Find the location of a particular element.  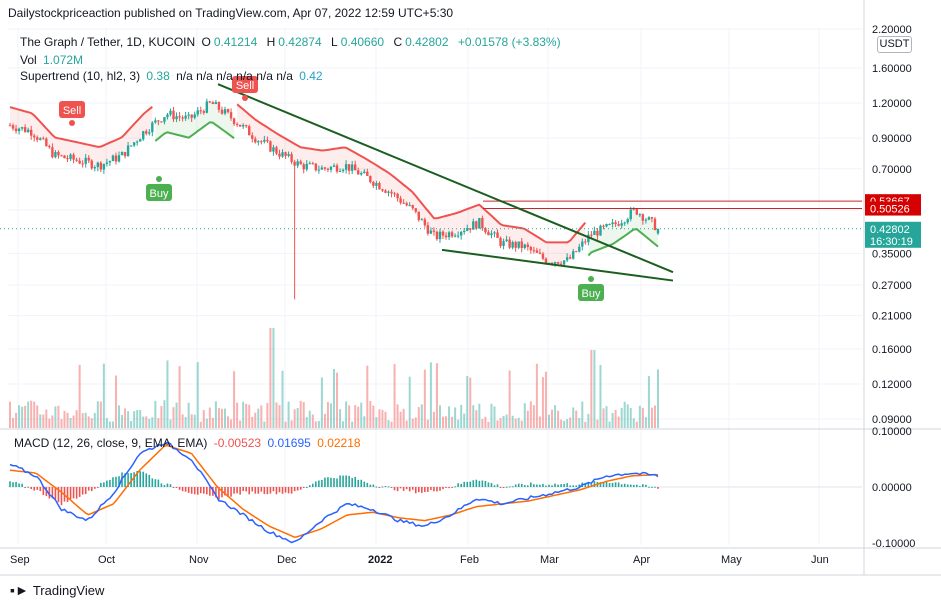

tradingview-logo: ▪► TradingView is located at coordinates (57, 590).